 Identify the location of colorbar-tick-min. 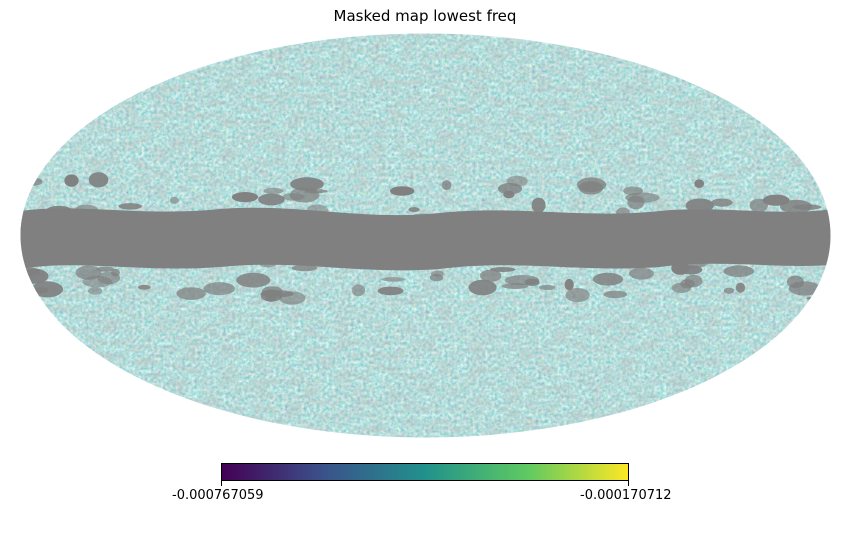
(221, 483).